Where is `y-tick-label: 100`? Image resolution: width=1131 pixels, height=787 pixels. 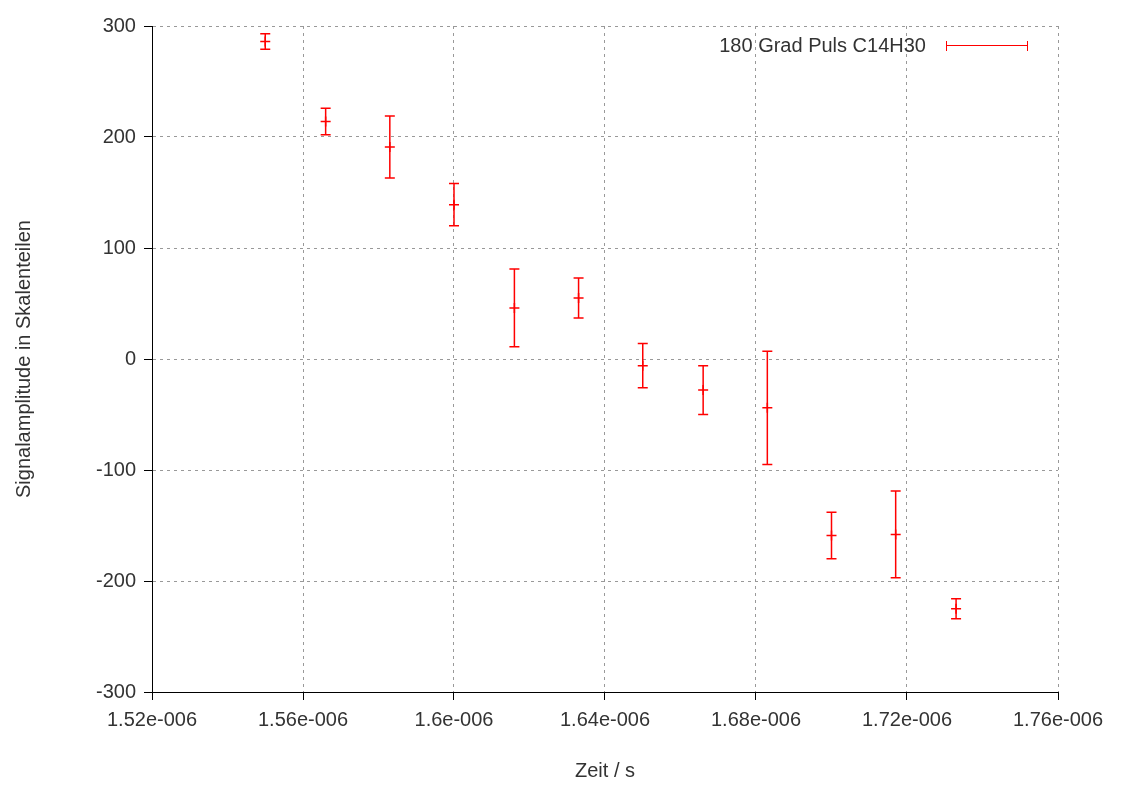 y-tick-label: 100 is located at coordinates (119, 246).